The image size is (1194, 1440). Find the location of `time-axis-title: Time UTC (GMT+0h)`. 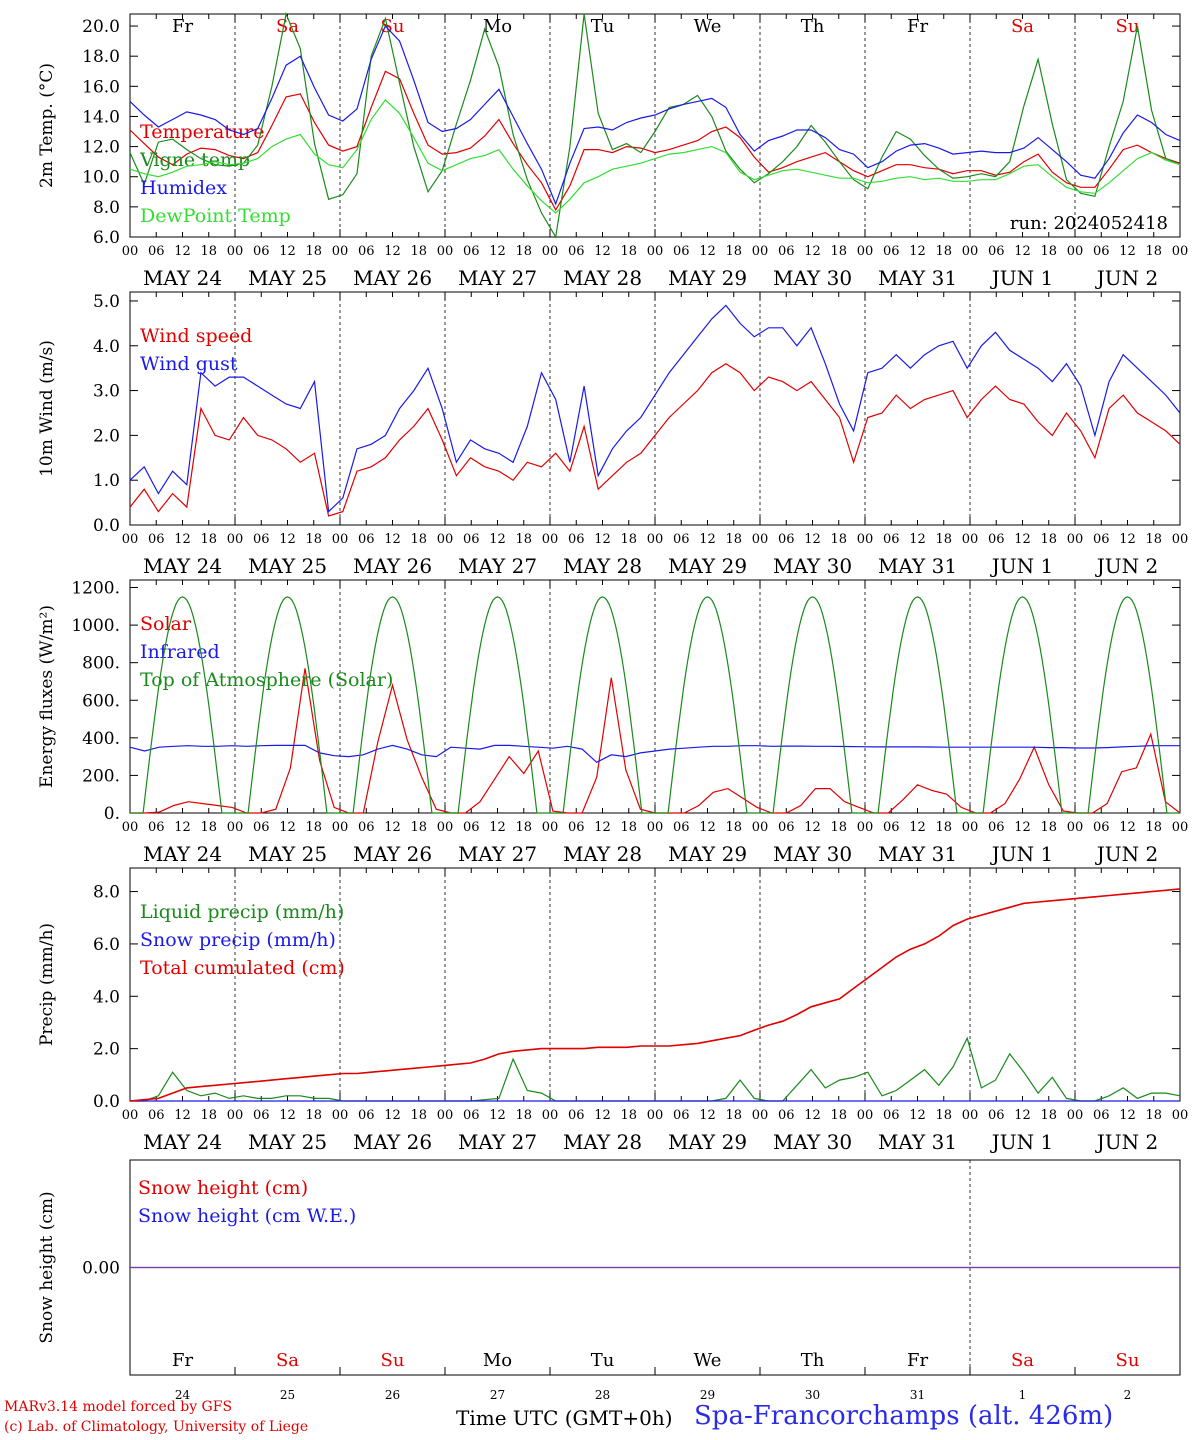

time-axis-title: Time UTC (GMT+0h) is located at coordinates (564, 1418).